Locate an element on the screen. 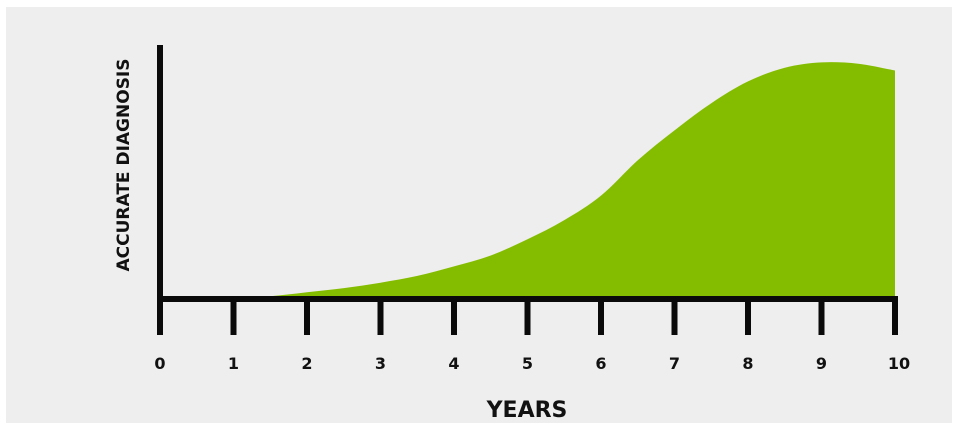  x-tick-label-2: 2 is located at coordinates (306, 363).